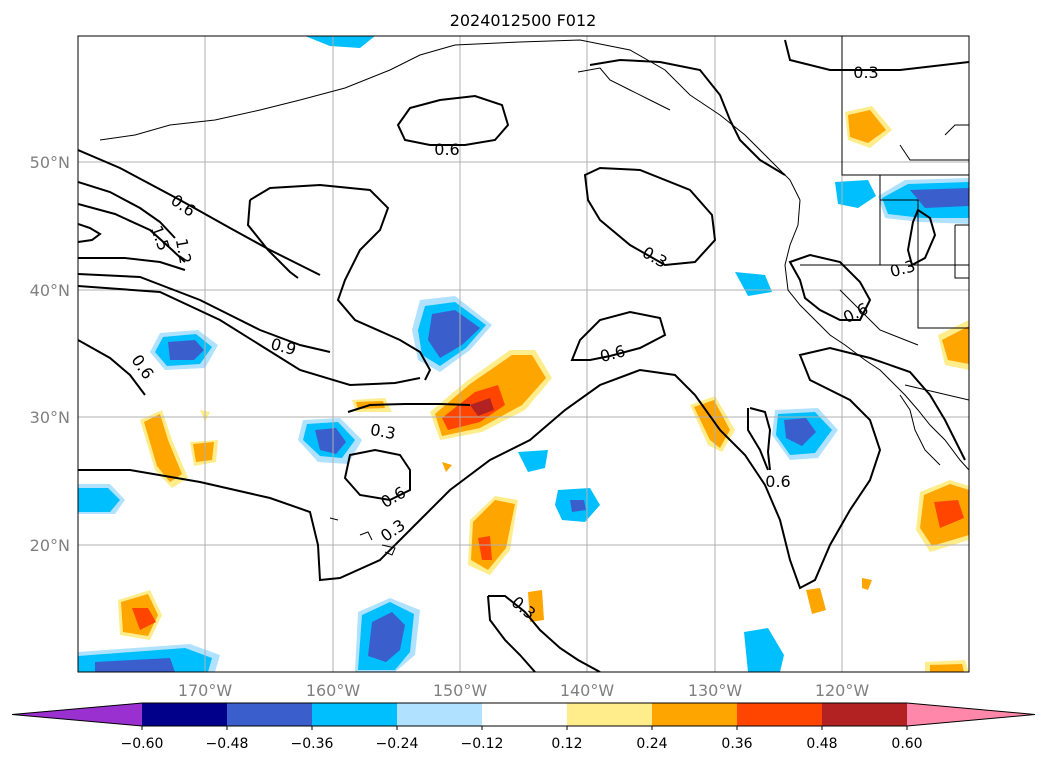  Describe the element at coordinates (460, 690) in the screenshot. I see `lon-label: 150°W` at that location.